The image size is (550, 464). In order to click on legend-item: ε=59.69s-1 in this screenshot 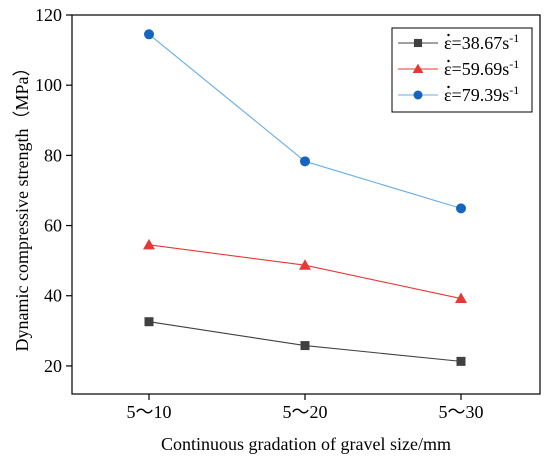, I will do `click(458, 68)`.